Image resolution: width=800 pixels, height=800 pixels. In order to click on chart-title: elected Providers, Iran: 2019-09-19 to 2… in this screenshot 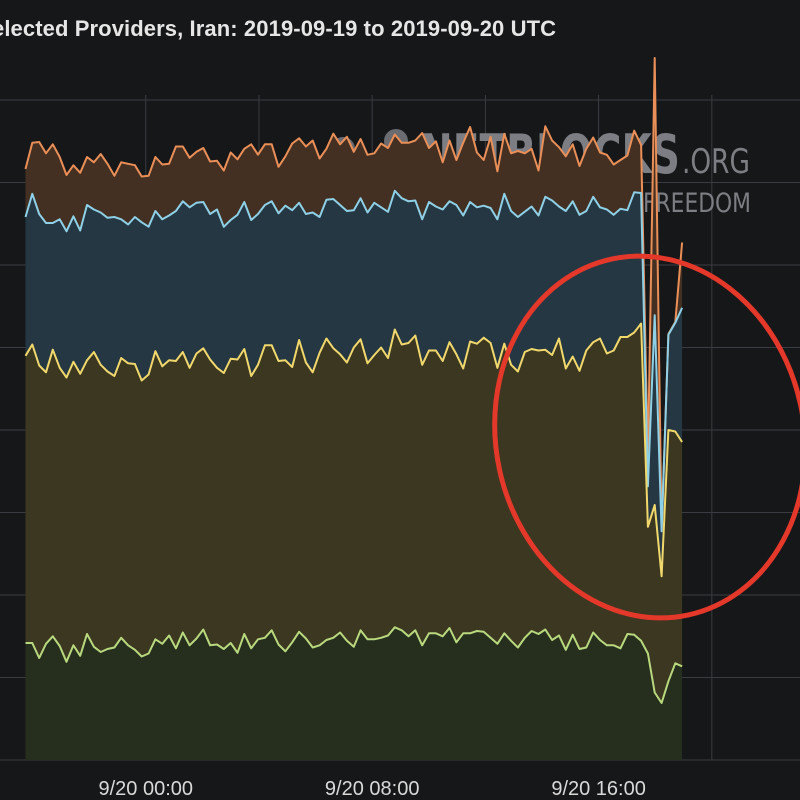, I will do `click(278, 28)`.